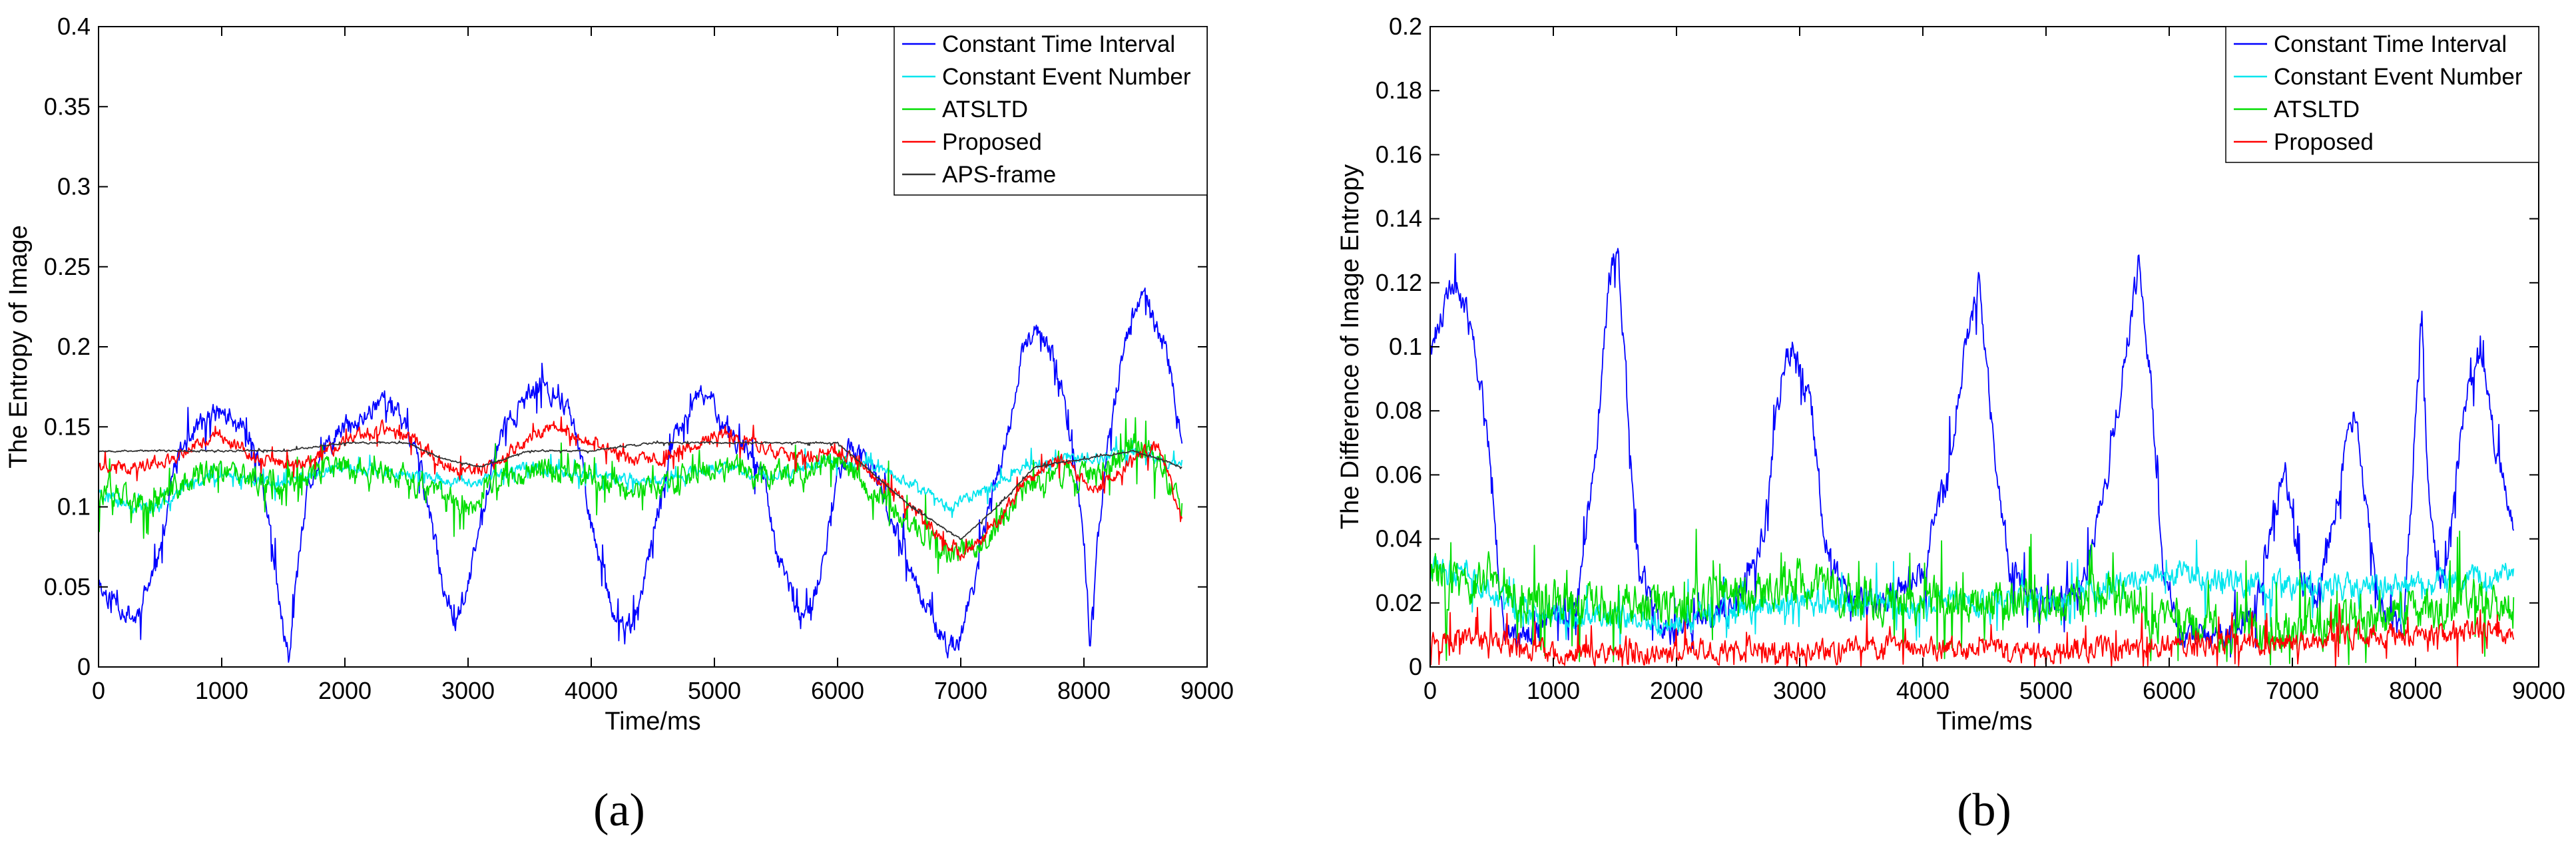 Image resolution: width=2576 pixels, height=854 pixels. Describe the element at coordinates (68, 586) in the screenshot. I see `y-tick-label: 0.05` at that location.